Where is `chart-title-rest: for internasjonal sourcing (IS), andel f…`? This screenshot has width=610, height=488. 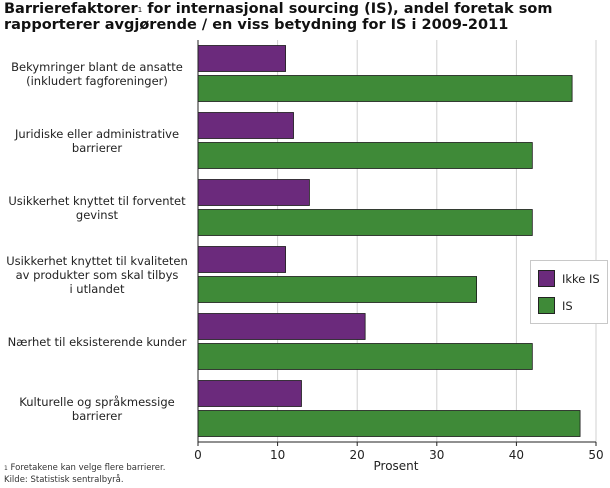
chart-title-rest: for internasjonal sourcing (IS), andel f… is located at coordinates (278, 17).